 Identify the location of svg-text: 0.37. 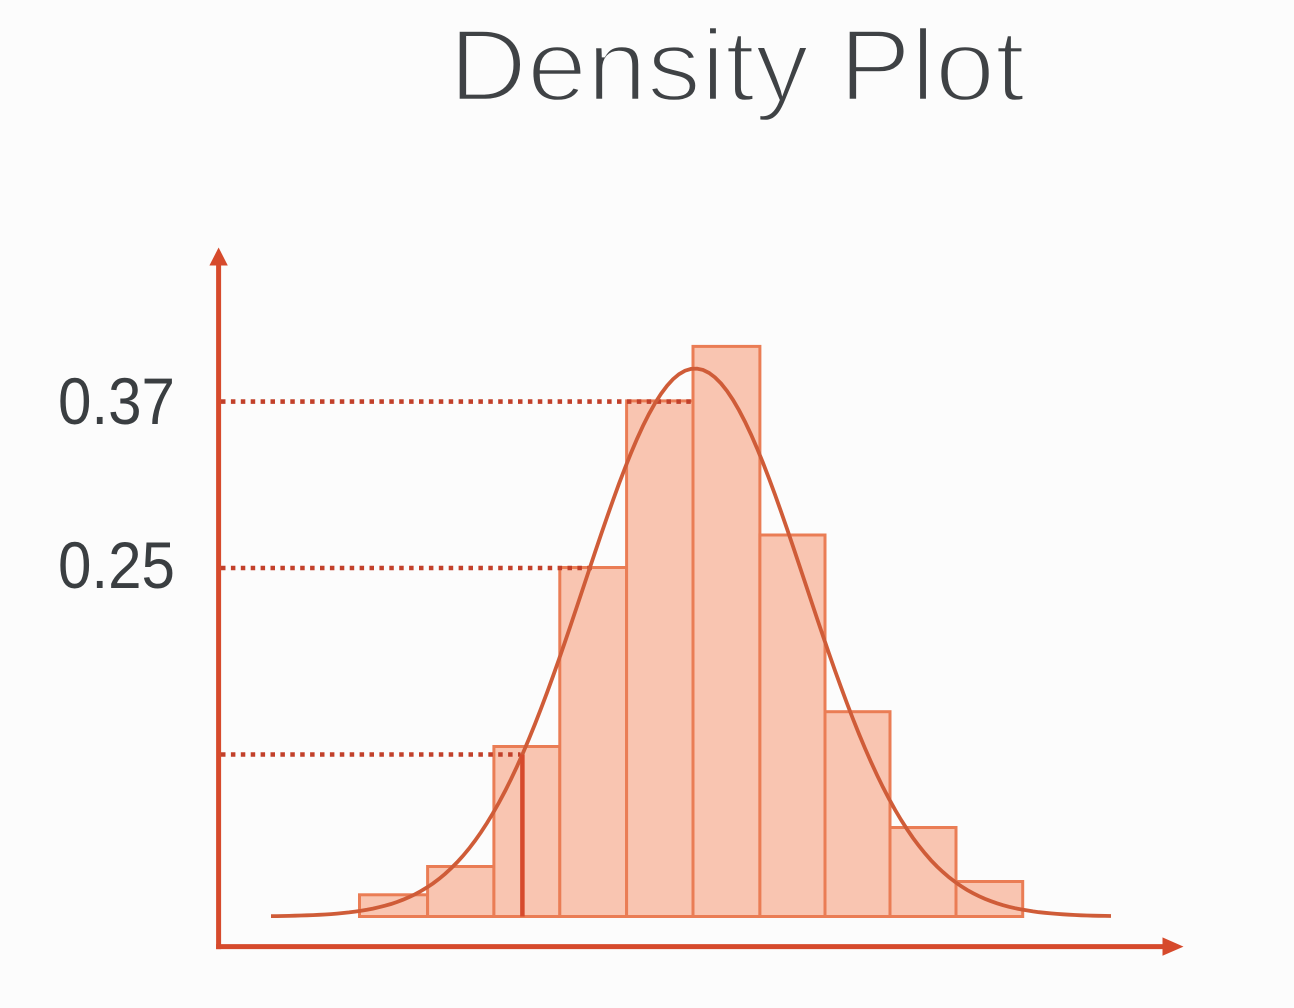
(116, 401).